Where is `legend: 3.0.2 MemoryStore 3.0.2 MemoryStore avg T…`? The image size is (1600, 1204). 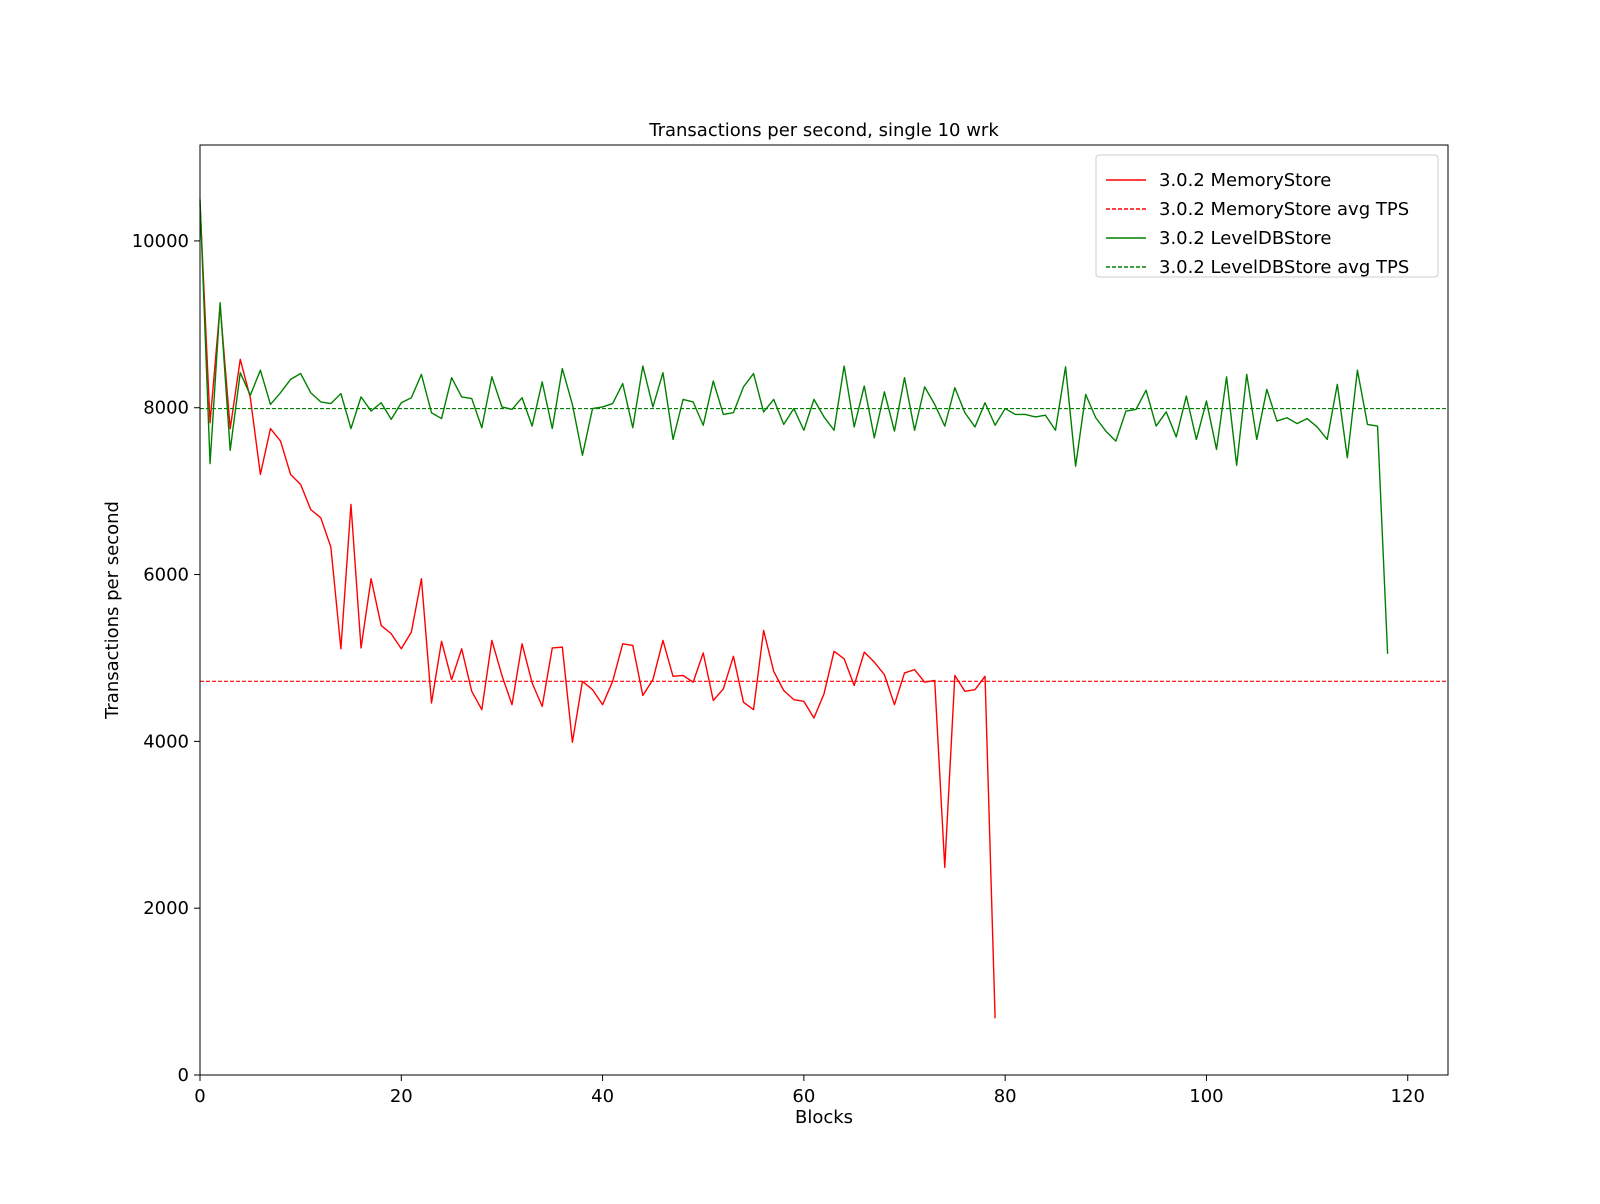 legend: 3.0.2 MemoryStore 3.0.2 MemoryStore avg T… is located at coordinates (1267, 216).